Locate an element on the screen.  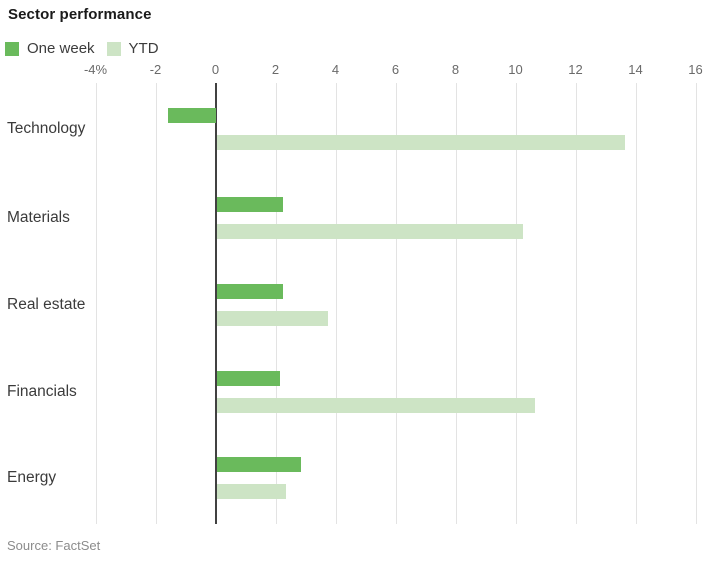
chart-title: Sector performance is located at coordinates (80, 14).